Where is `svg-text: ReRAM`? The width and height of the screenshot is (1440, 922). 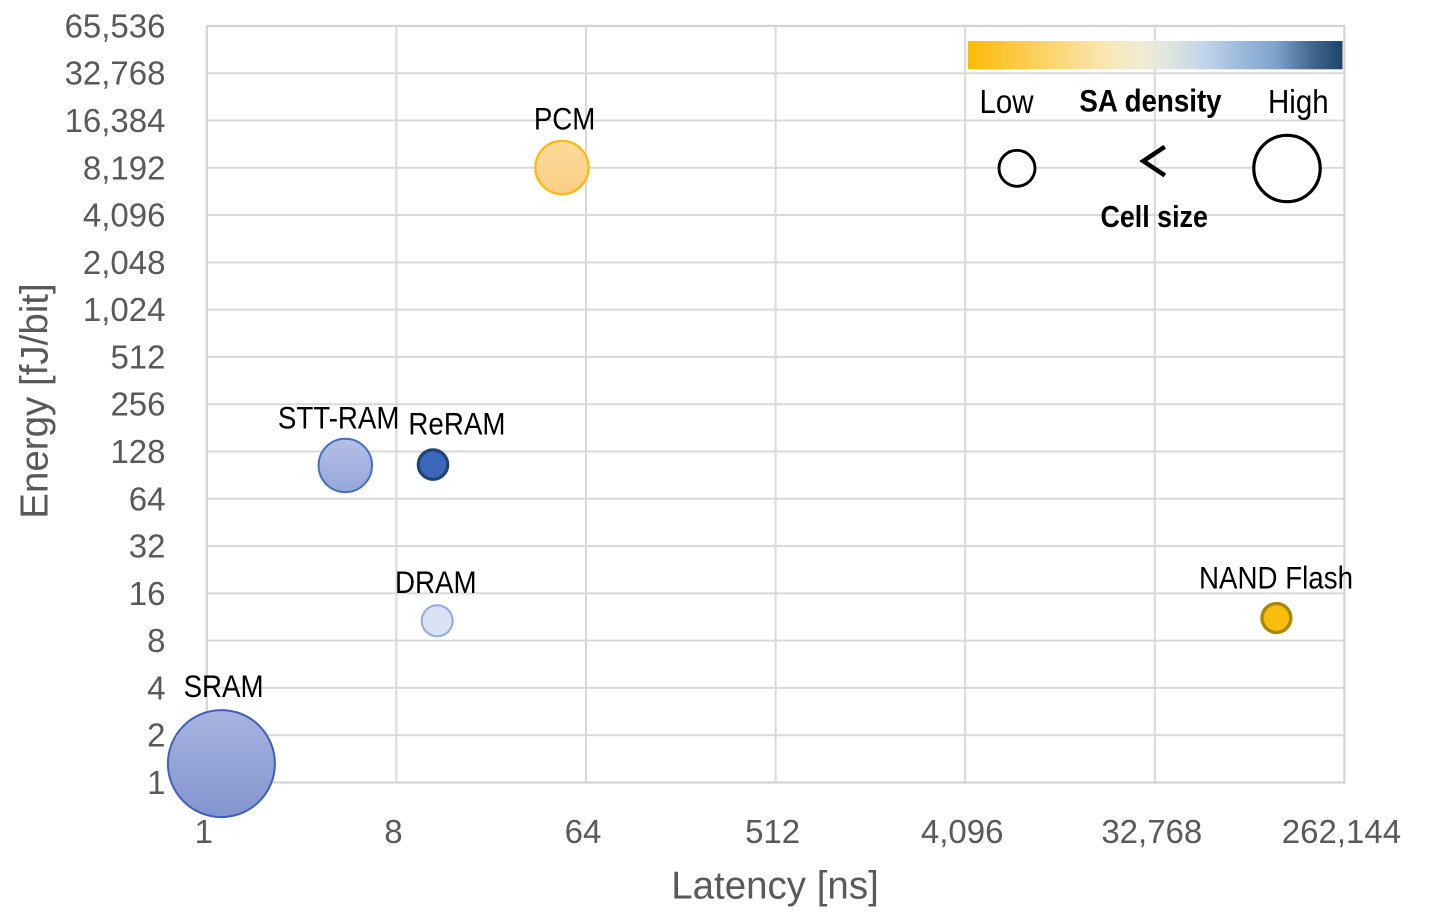
svg-text: ReRAM is located at coordinates (456, 424).